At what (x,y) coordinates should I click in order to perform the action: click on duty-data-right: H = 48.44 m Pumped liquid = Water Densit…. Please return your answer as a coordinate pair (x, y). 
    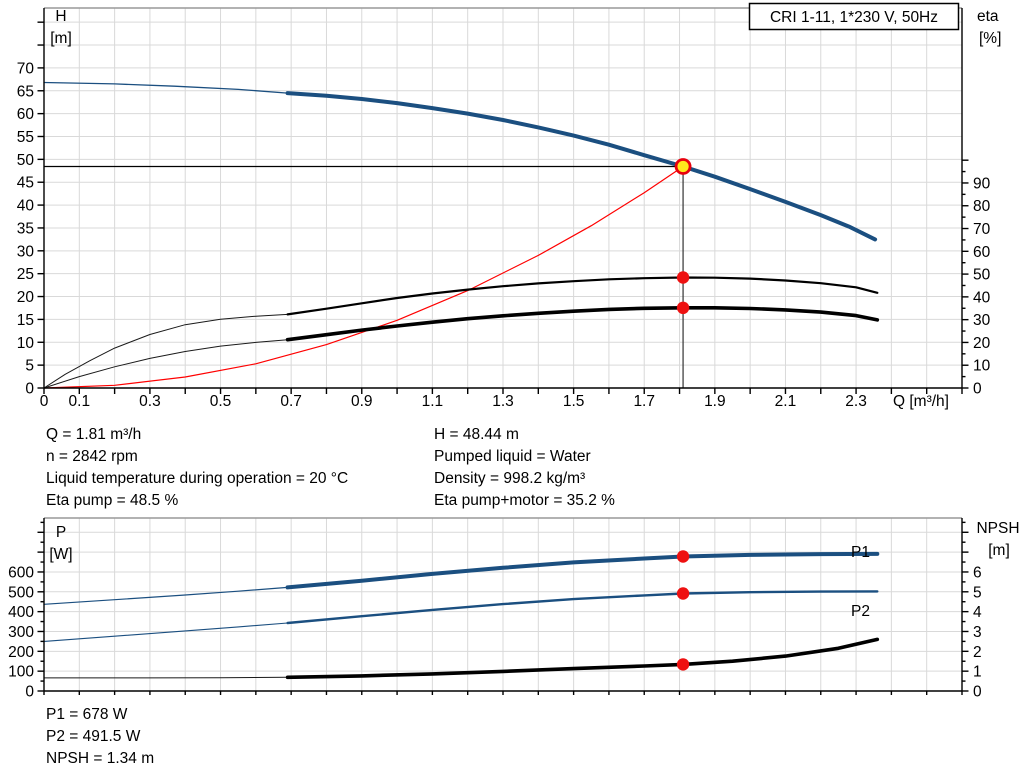
    Looking at the image, I should click on (524, 468).